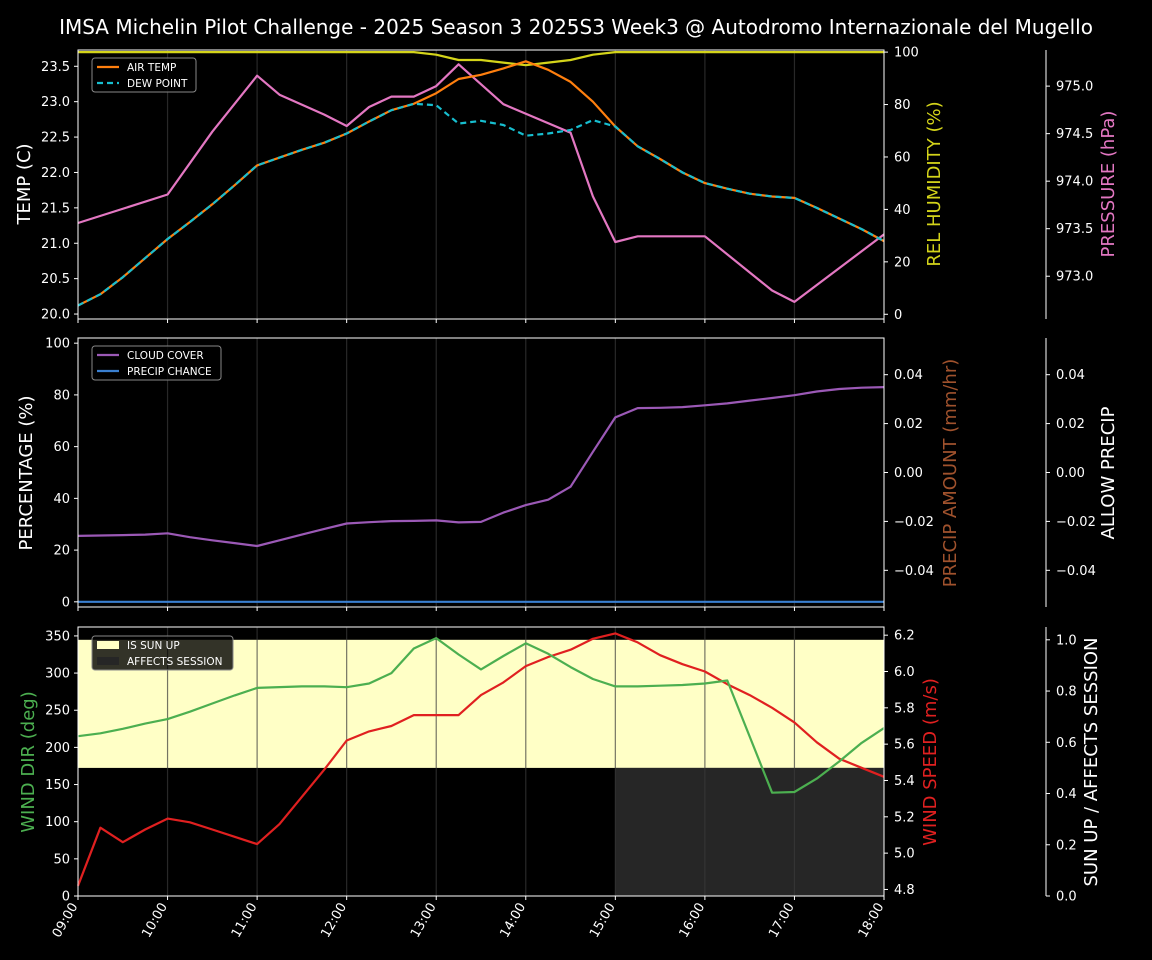  I want to click on y-tick-label: 300, so click(57, 674).